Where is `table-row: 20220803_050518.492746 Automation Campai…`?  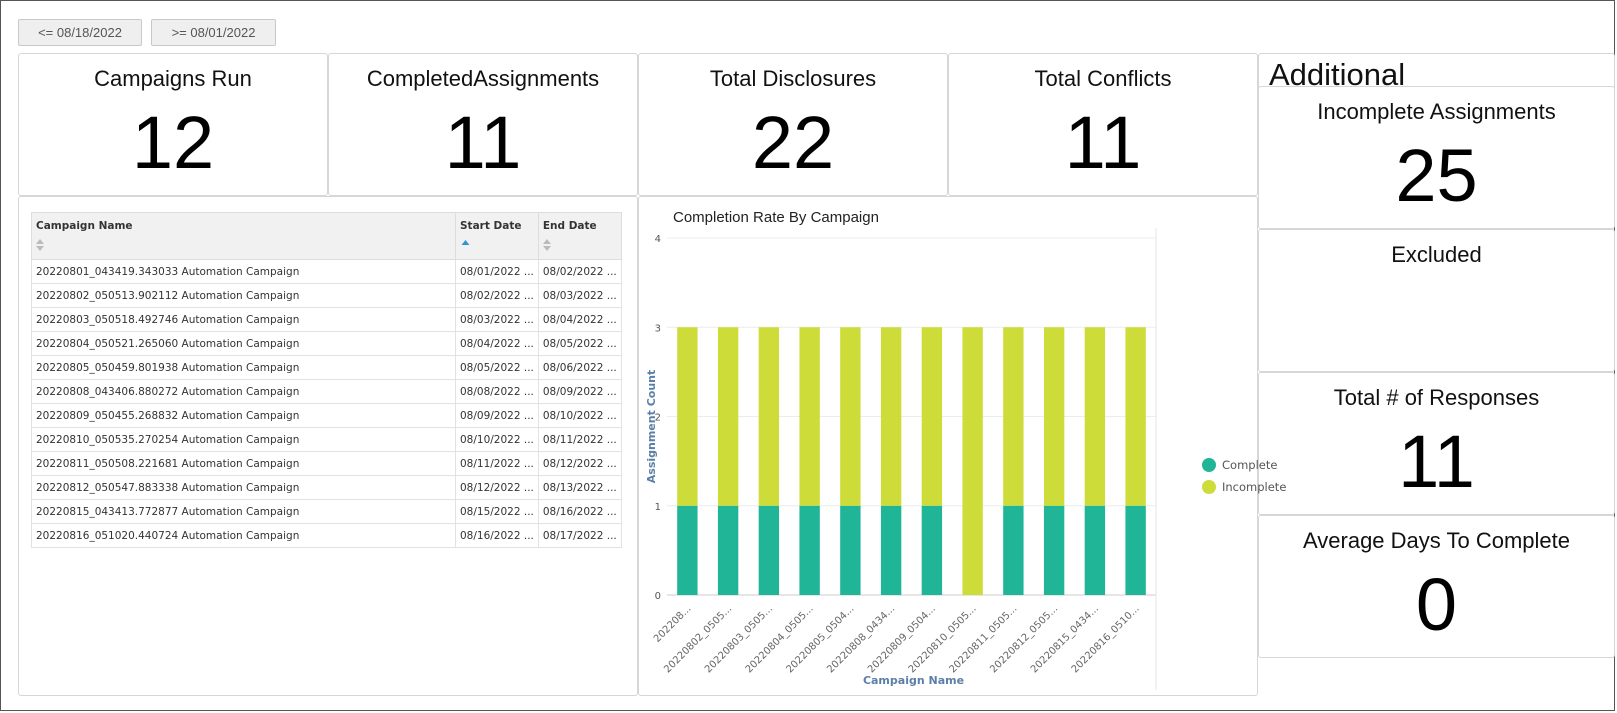
table-row: 20220803_050518.492746 Automation Campai… is located at coordinates (326, 319).